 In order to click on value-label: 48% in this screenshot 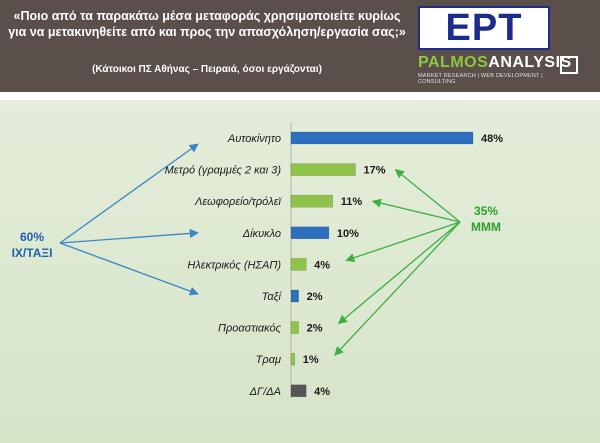, I will do `click(492, 139)`.